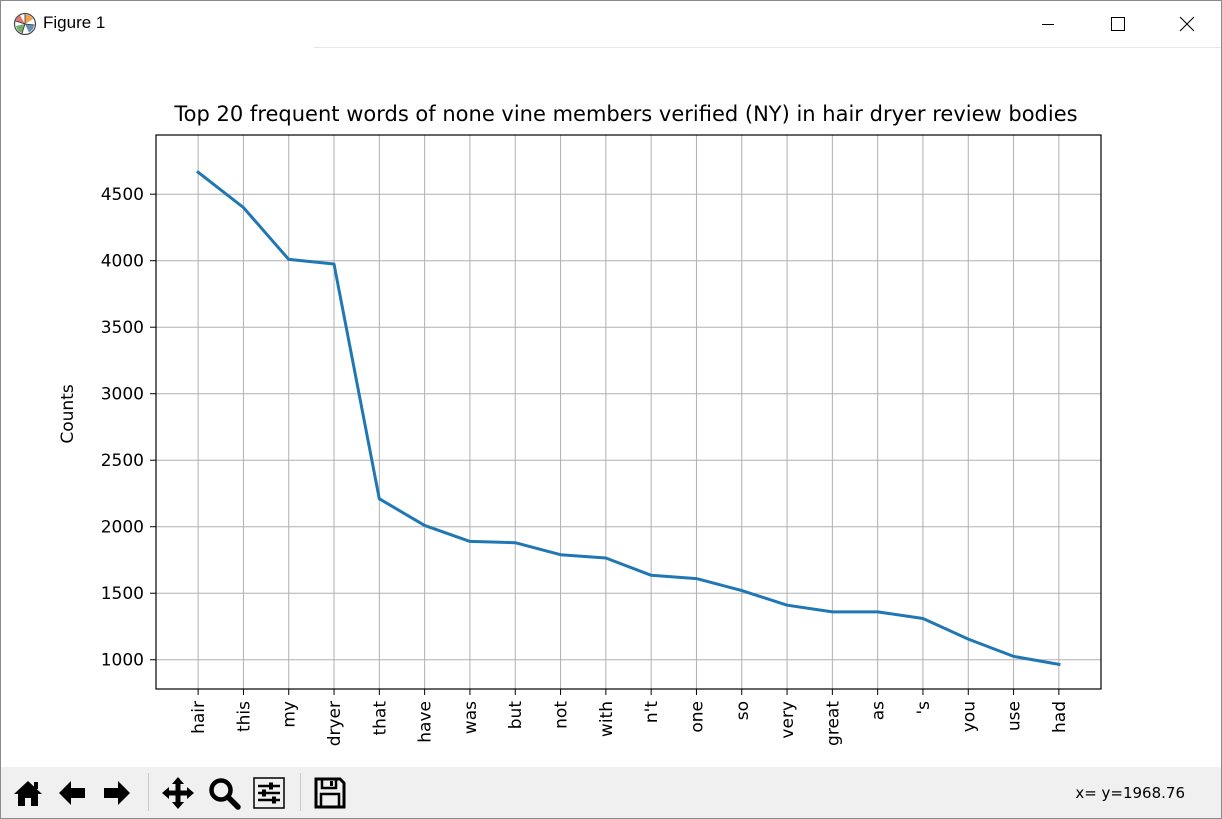 The height and width of the screenshot is (819, 1222). Describe the element at coordinates (516, 715) in the screenshot. I see `x-tick-label: but` at that location.